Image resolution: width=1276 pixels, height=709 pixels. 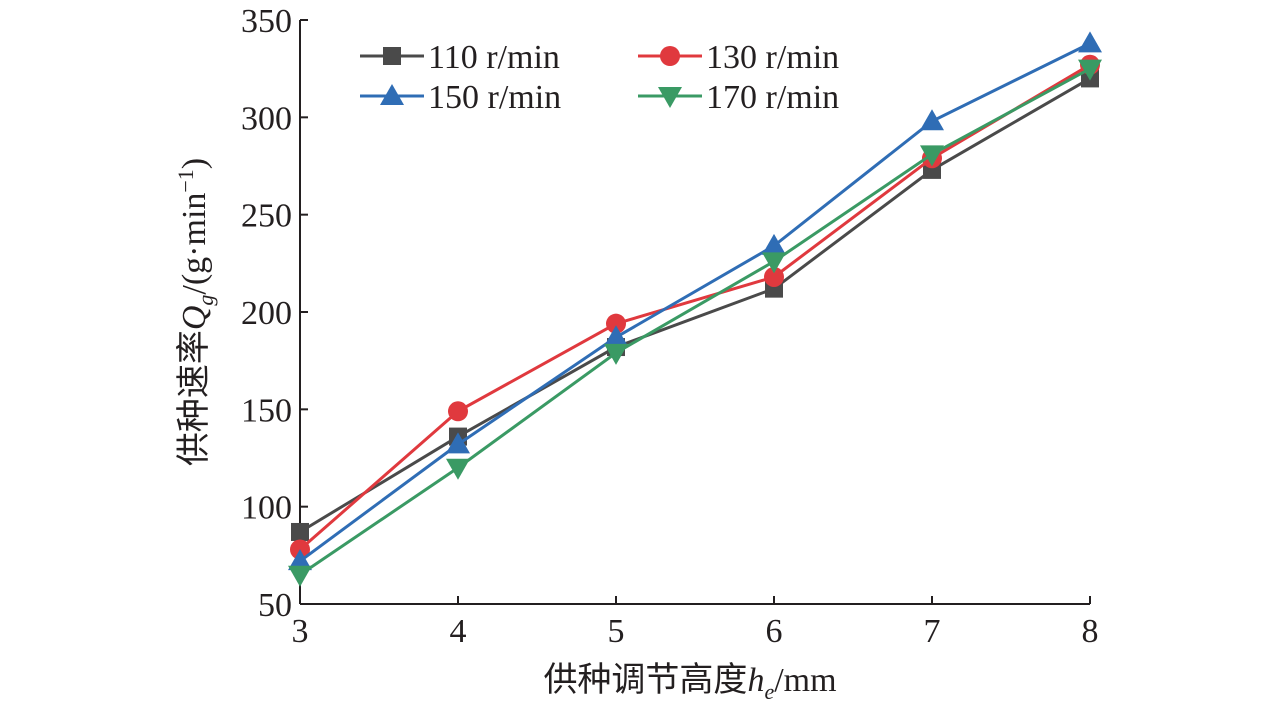 I want to click on legend-item: 110 r/min, so click(x=460, y=57).